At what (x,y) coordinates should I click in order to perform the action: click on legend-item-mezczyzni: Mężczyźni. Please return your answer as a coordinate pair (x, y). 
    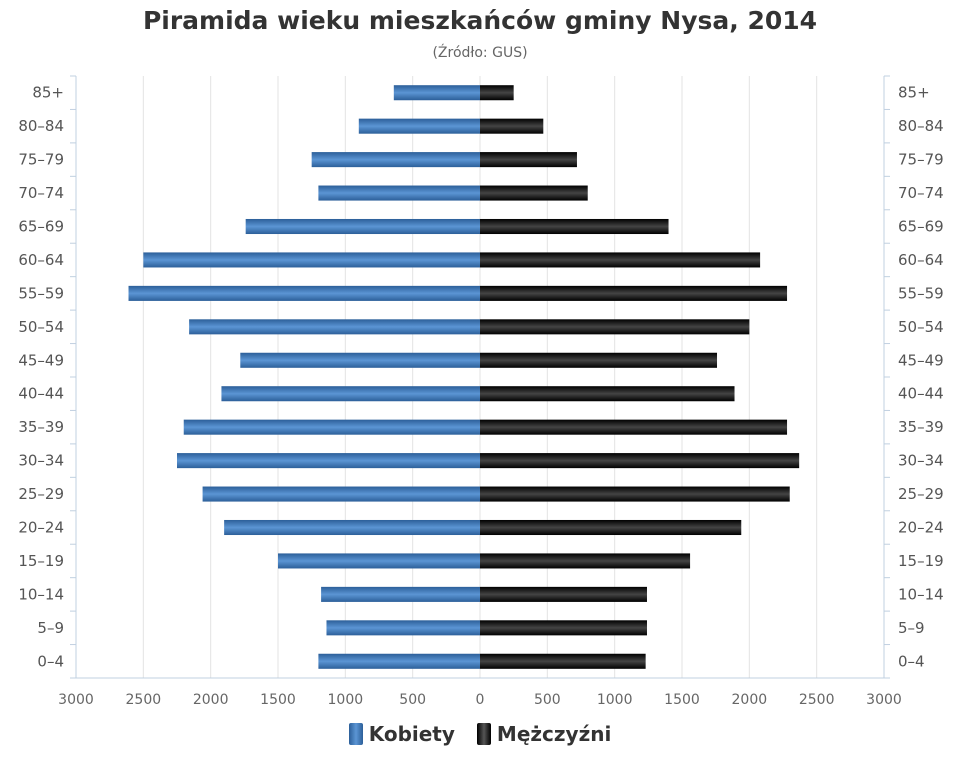
    Looking at the image, I should click on (544, 734).